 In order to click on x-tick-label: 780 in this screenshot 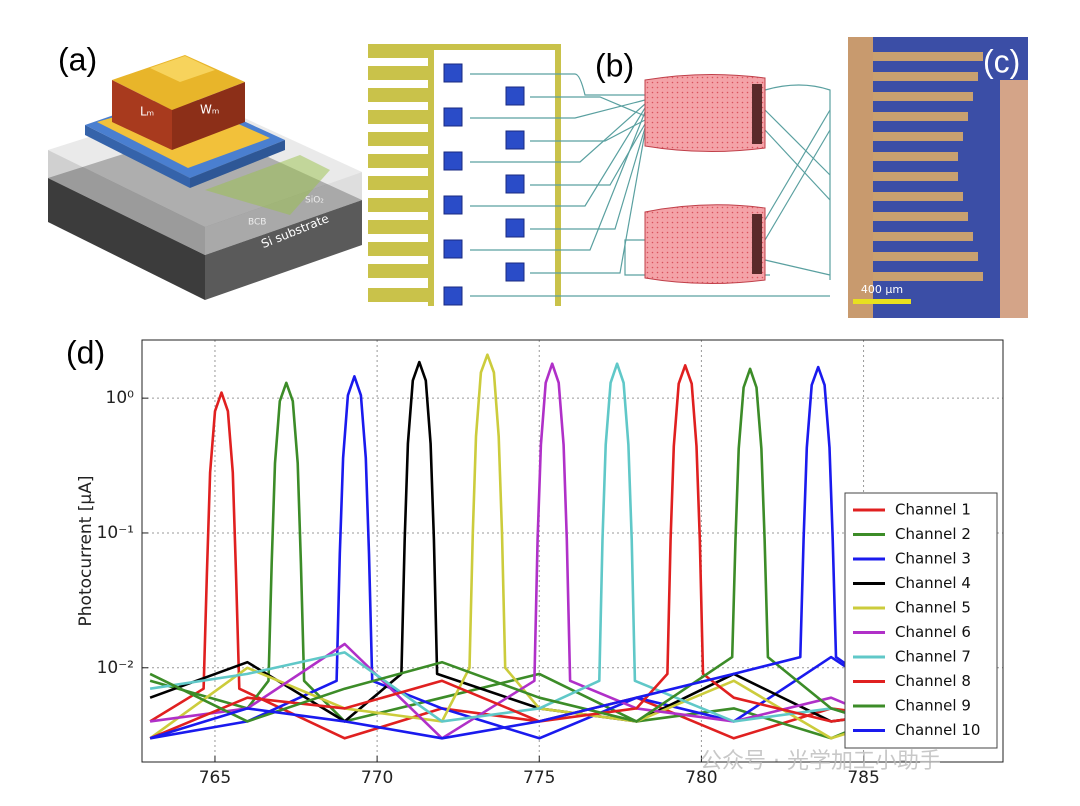, I will do `click(701, 778)`.